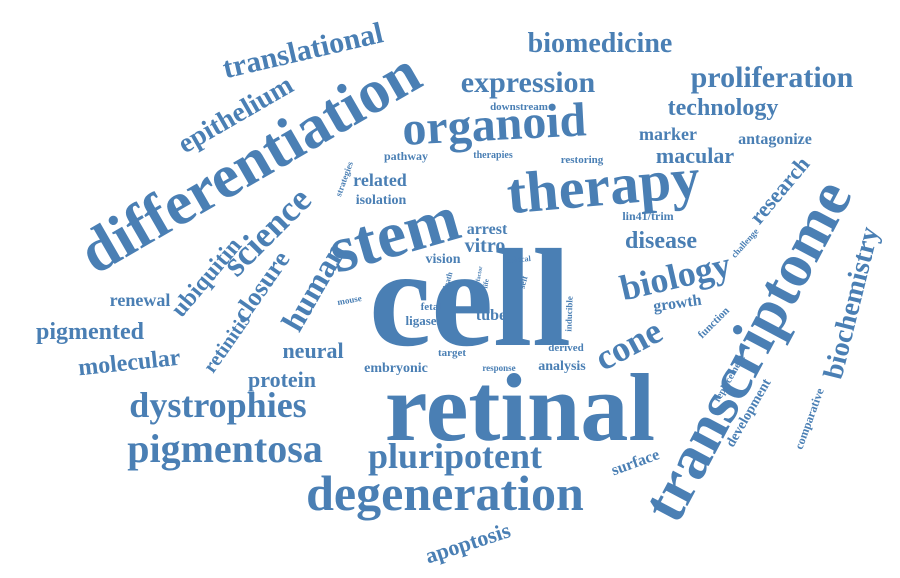 The image size is (900, 578). Describe the element at coordinates (344, 179) in the screenshot. I see `cloud-word-strategies: strategies` at that location.